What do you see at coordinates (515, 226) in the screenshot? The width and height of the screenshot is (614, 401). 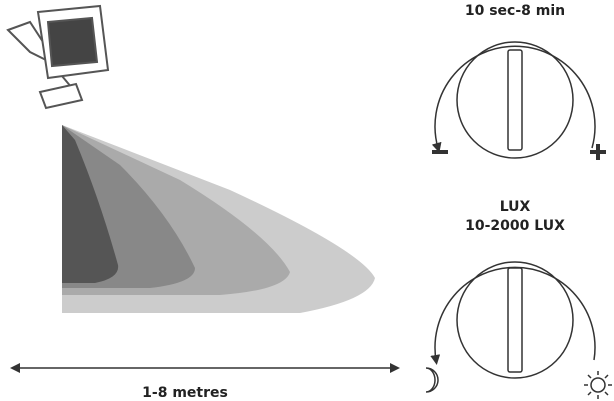 I see `lux-label: 10-2000 LUX` at bounding box center [515, 226].